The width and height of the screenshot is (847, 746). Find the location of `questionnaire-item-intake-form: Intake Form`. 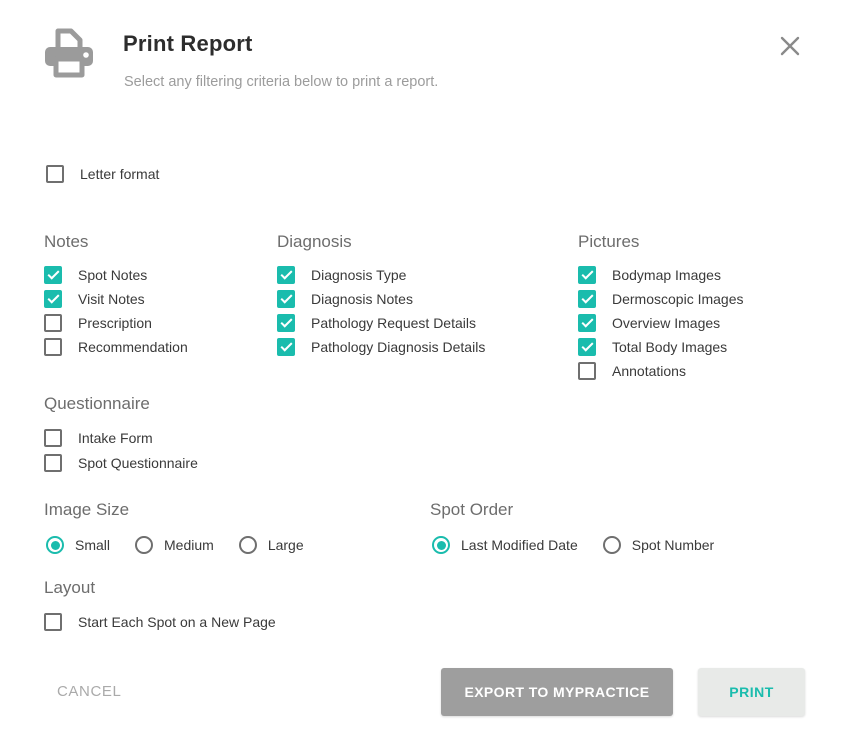

questionnaire-item-intake-form: Intake Form is located at coordinates (121, 438).